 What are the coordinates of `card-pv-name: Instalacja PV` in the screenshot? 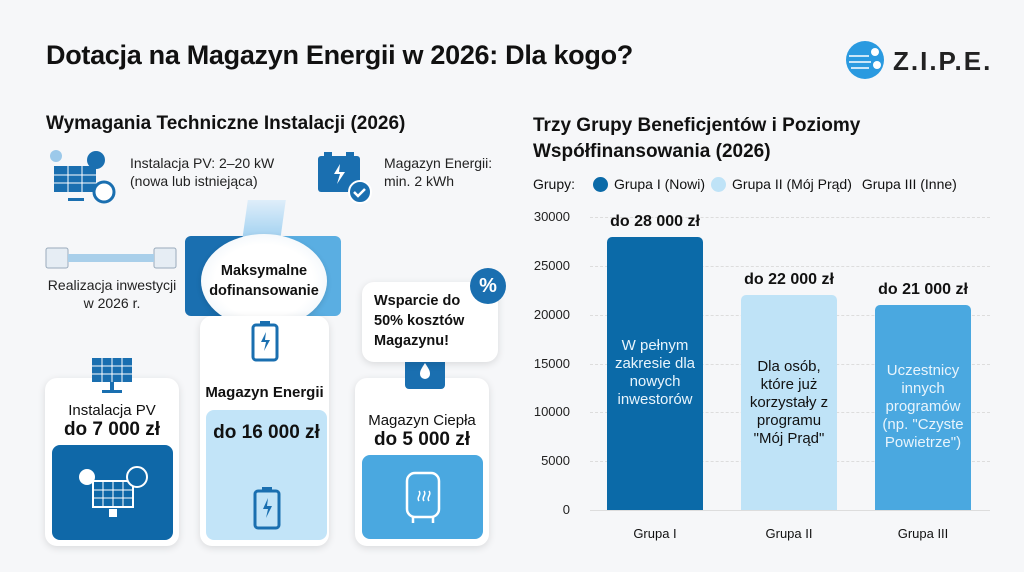 It's located at (112, 410).